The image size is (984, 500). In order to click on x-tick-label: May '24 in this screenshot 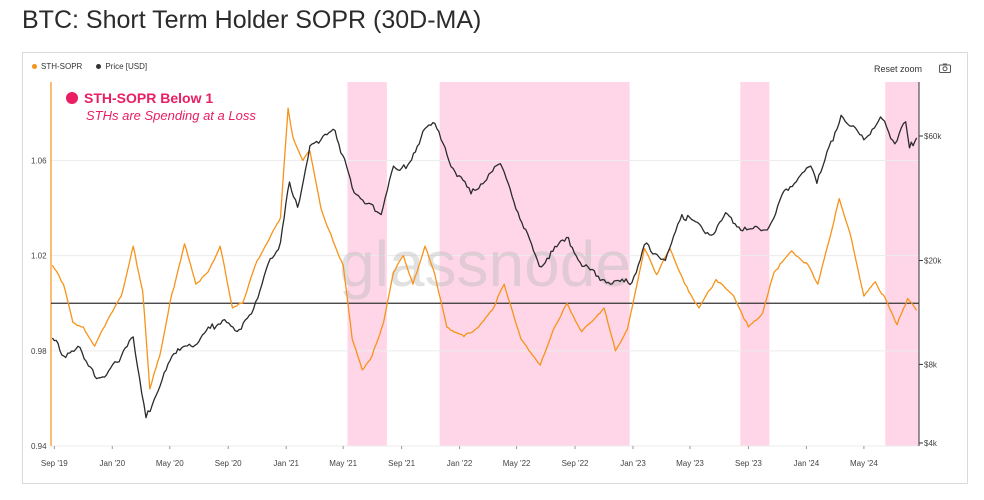, I will do `click(864, 463)`.